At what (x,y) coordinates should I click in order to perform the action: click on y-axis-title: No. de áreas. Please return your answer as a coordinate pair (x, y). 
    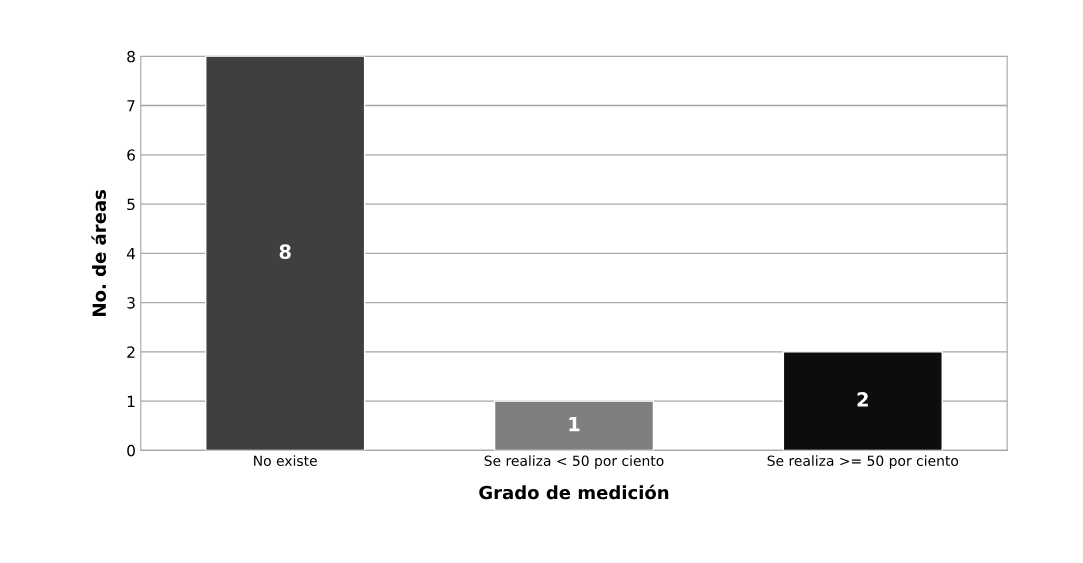
    Looking at the image, I should click on (99, 253).